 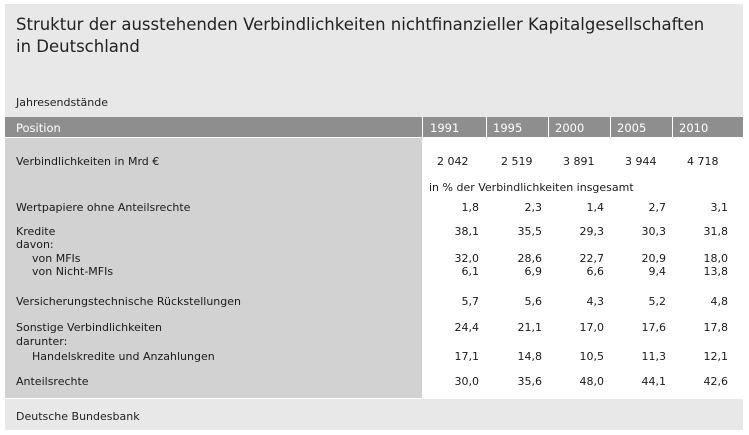 I want to click on row-label-kredite: Kredite, so click(x=36, y=231).